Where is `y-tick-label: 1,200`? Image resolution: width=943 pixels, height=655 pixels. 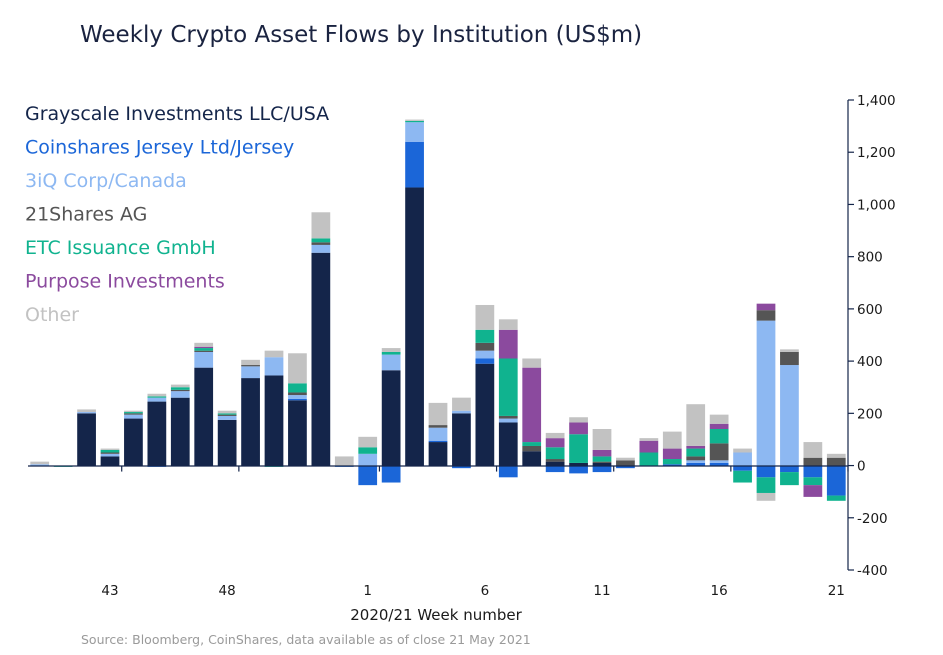
y-tick-label: 1,200 is located at coordinates (876, 153).